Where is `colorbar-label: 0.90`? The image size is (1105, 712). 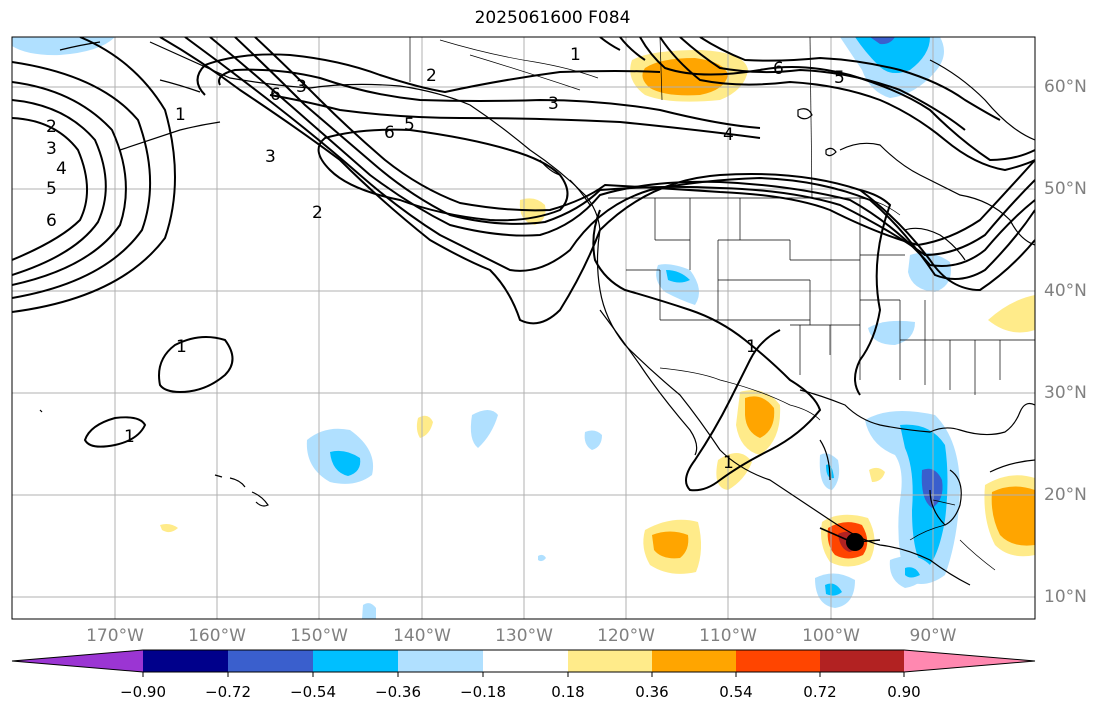 colorbar-label: 0.90 is located at coordinates (904, 692).